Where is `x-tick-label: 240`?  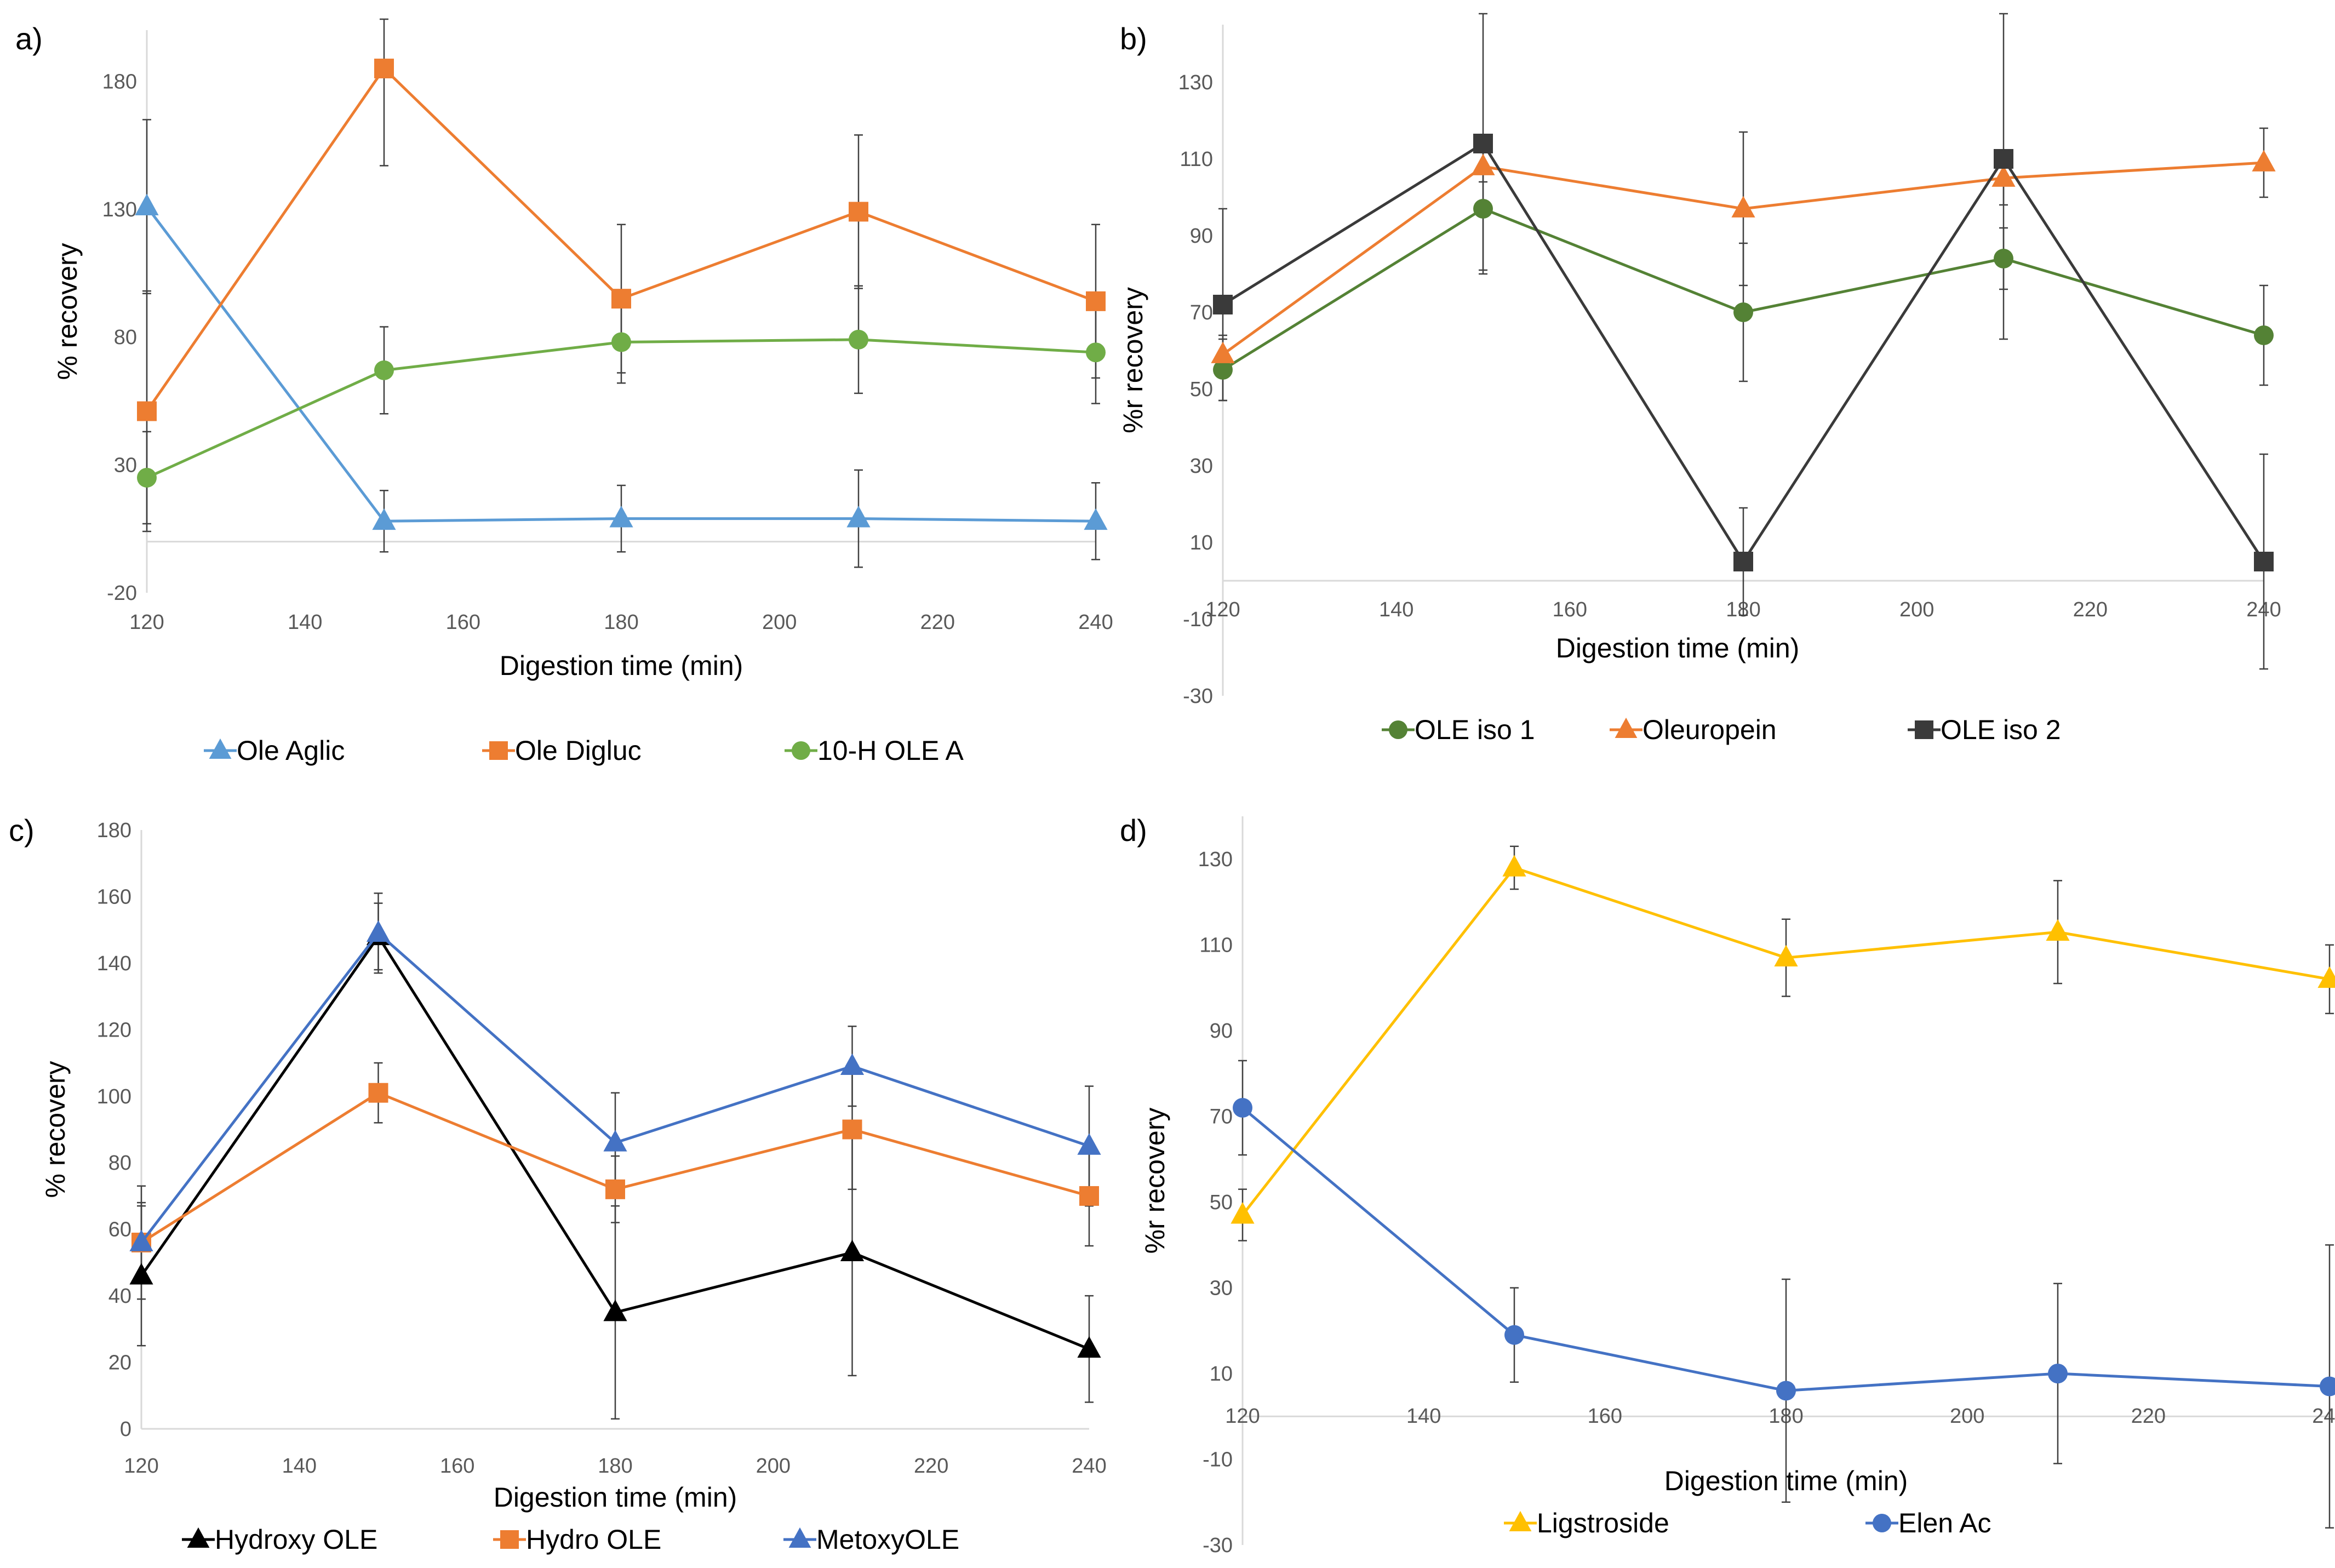
x-tick-label: 240 is located at coordinates (1095, 623).